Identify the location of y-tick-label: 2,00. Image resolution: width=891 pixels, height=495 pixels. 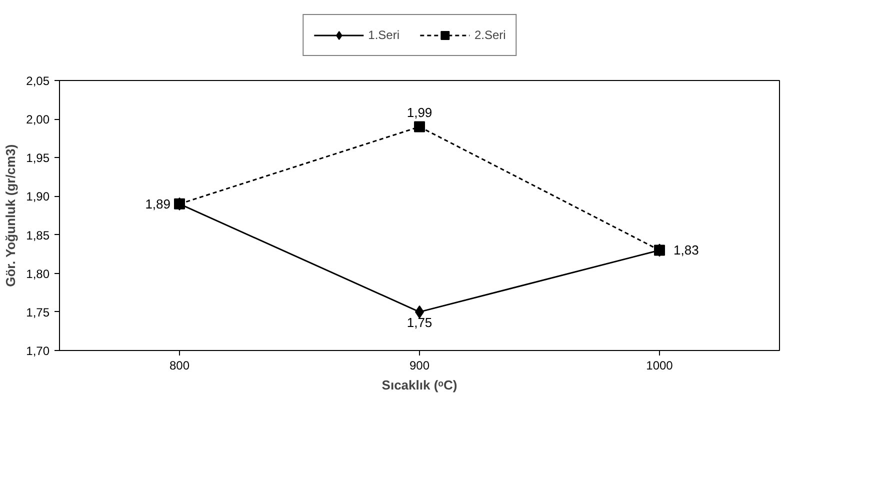
(38, 119).